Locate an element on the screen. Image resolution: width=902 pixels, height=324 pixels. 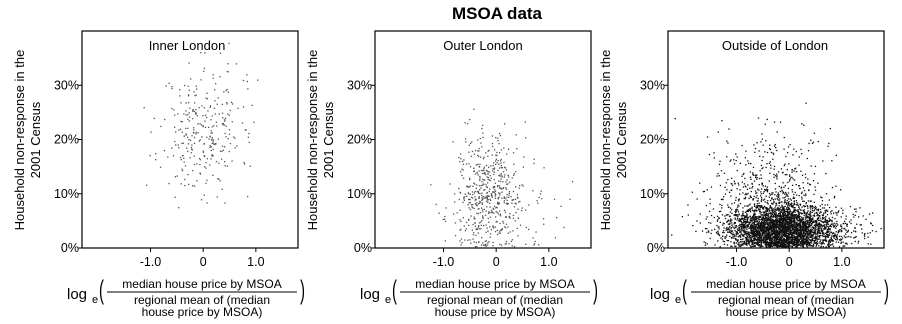
points is located at coordinates (776, 175).